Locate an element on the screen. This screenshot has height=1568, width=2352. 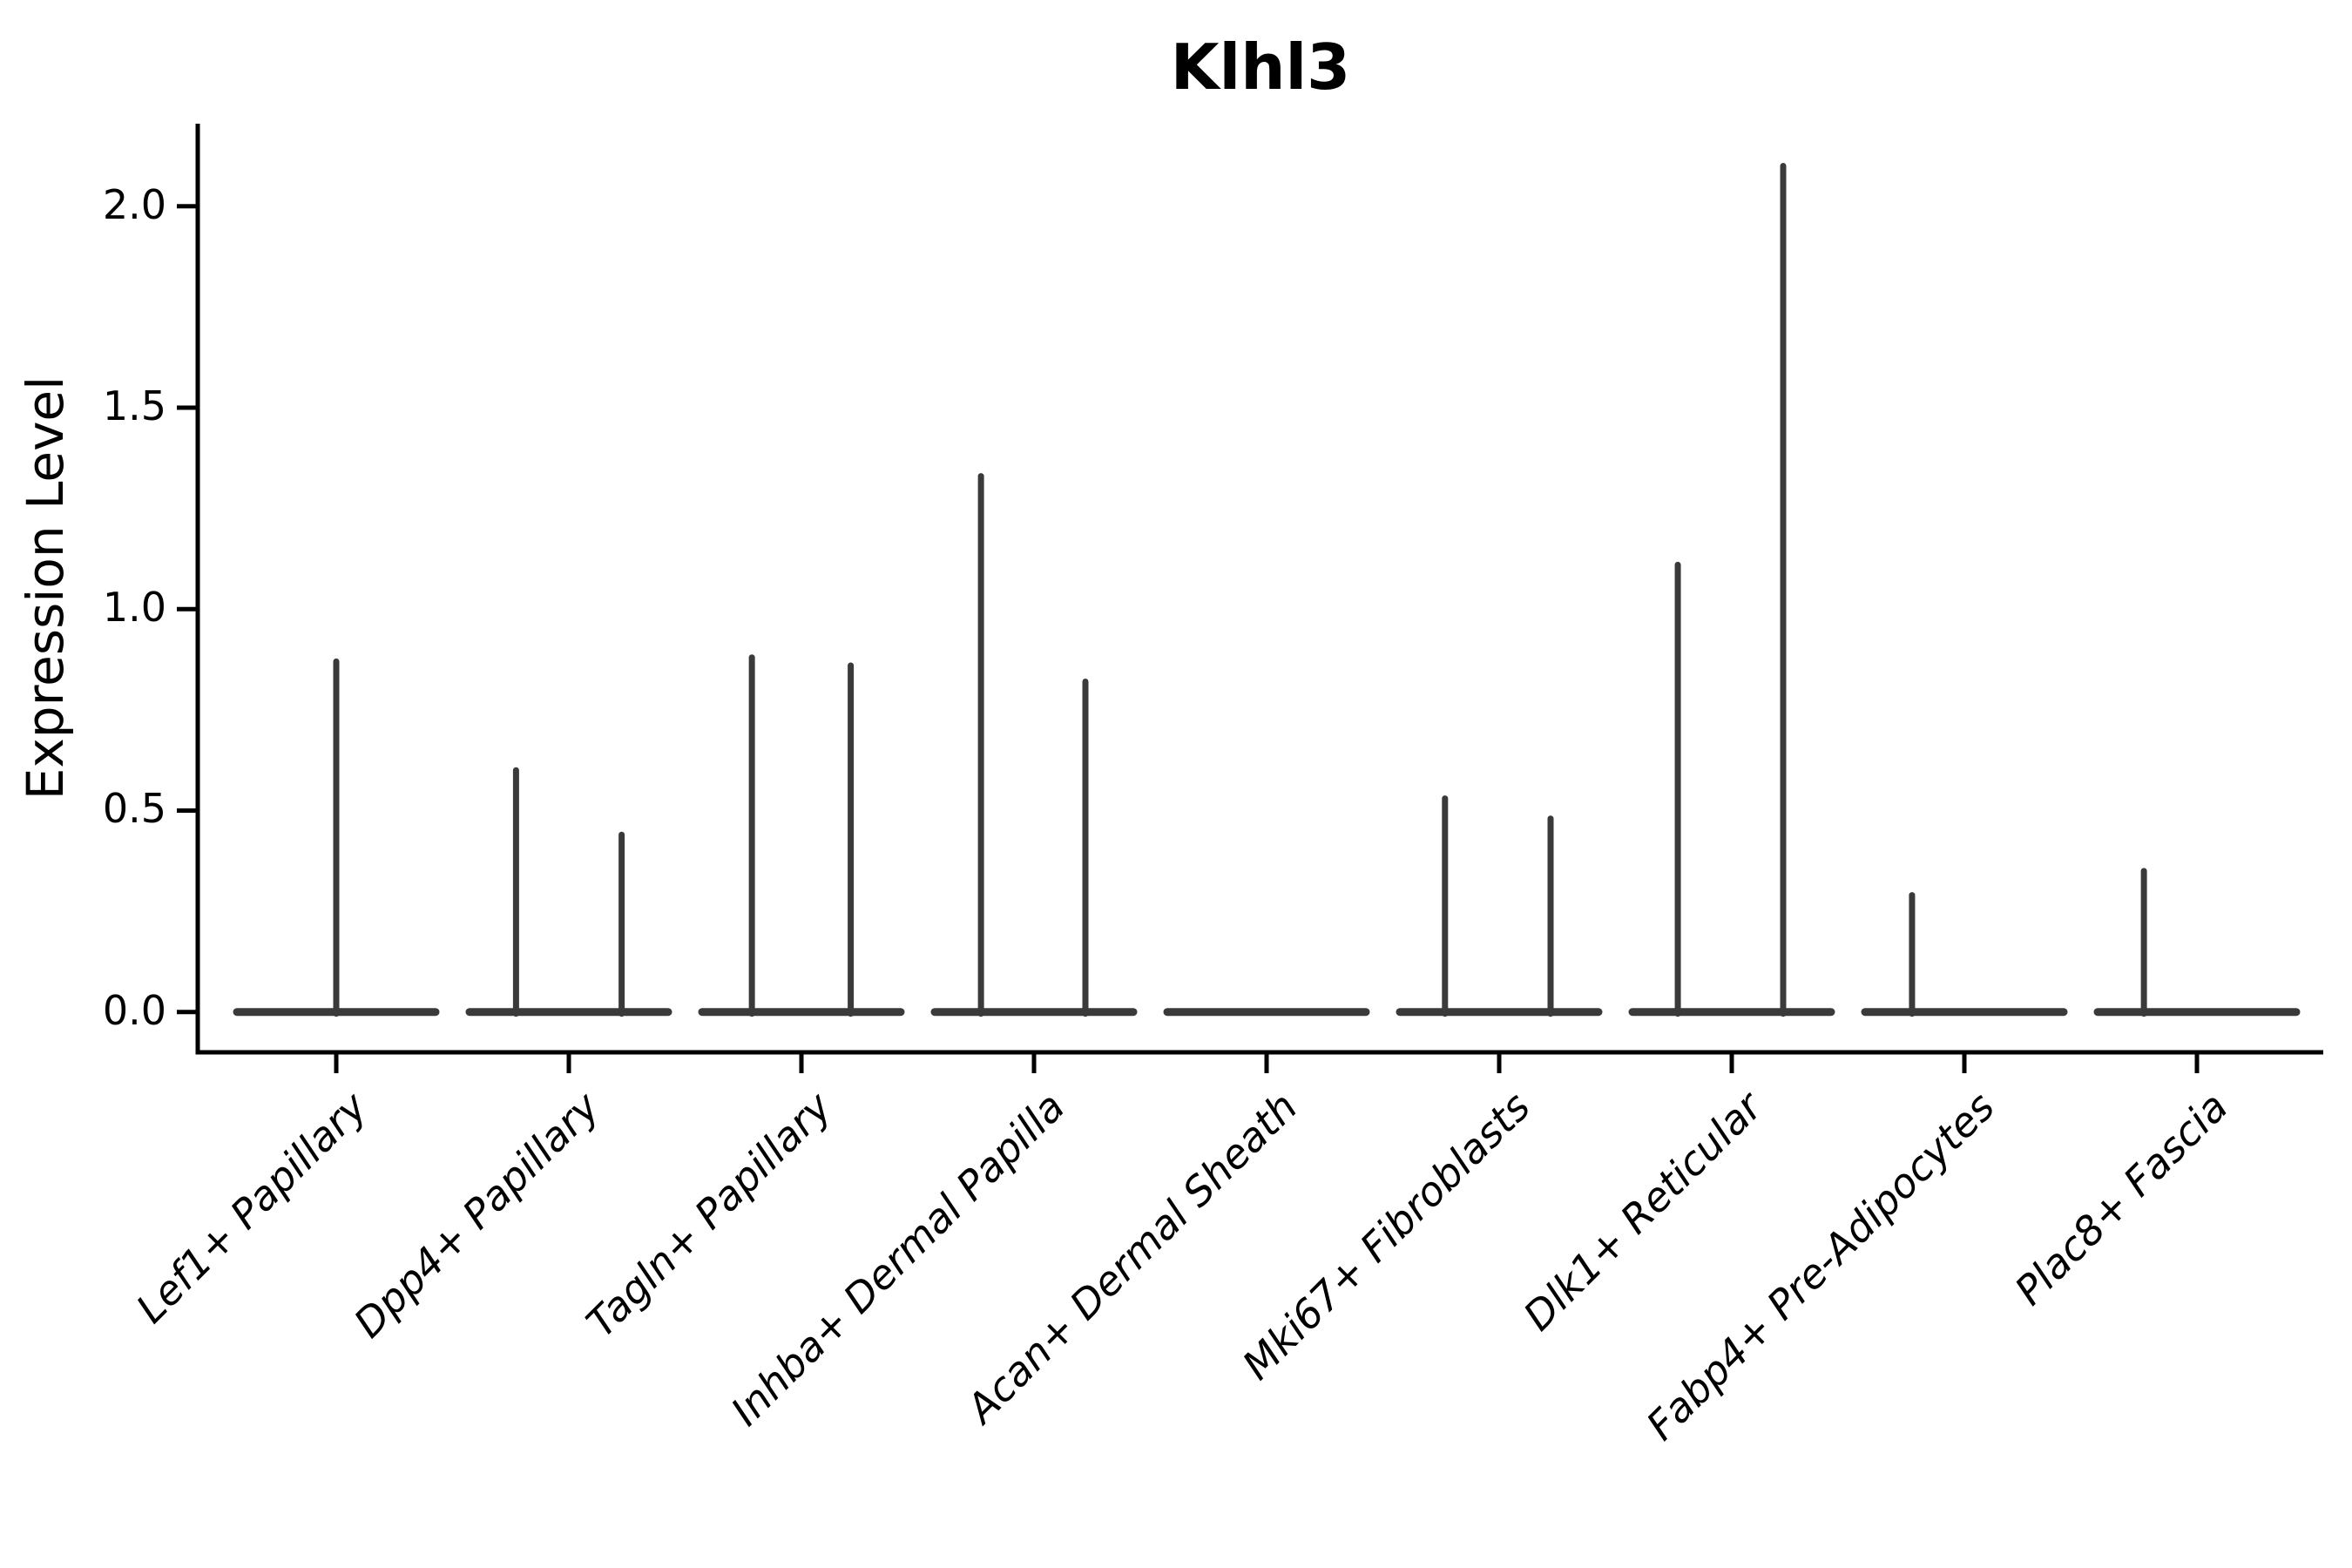
y-tick-label: 2.0 is located at coordinates (134, 204).